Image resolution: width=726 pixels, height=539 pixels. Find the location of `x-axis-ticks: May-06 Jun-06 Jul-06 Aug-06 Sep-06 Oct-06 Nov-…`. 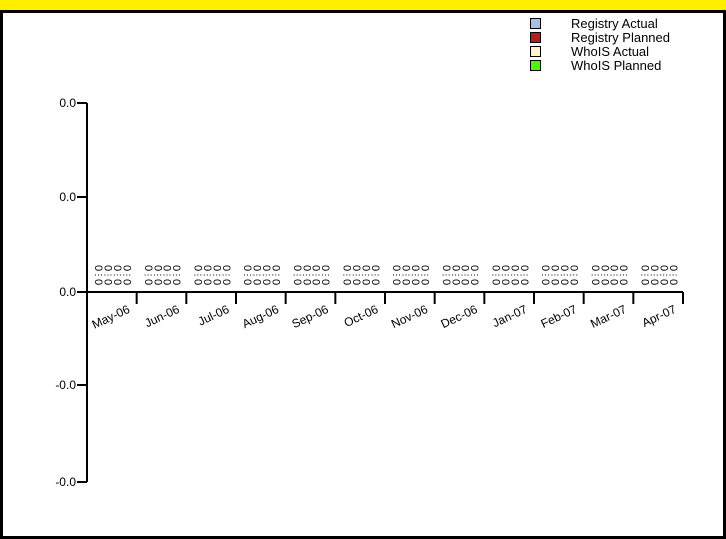

x-axis-ticks: May-06 Jun-06 Jul-06 Aug-06 Sep-06 Oct-06 Nov-… is located at coordinates (387, 312).